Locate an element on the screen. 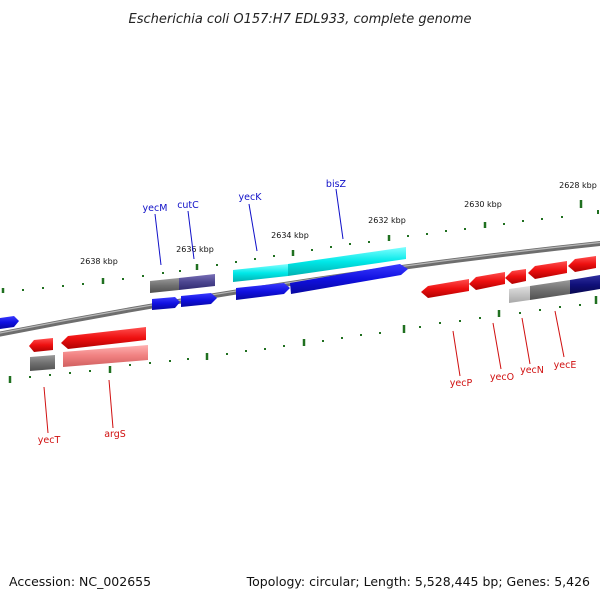 This screenshot has width=600, height=600. scale-label-2636: 2636 kbp is located at coordinates (195, 249).